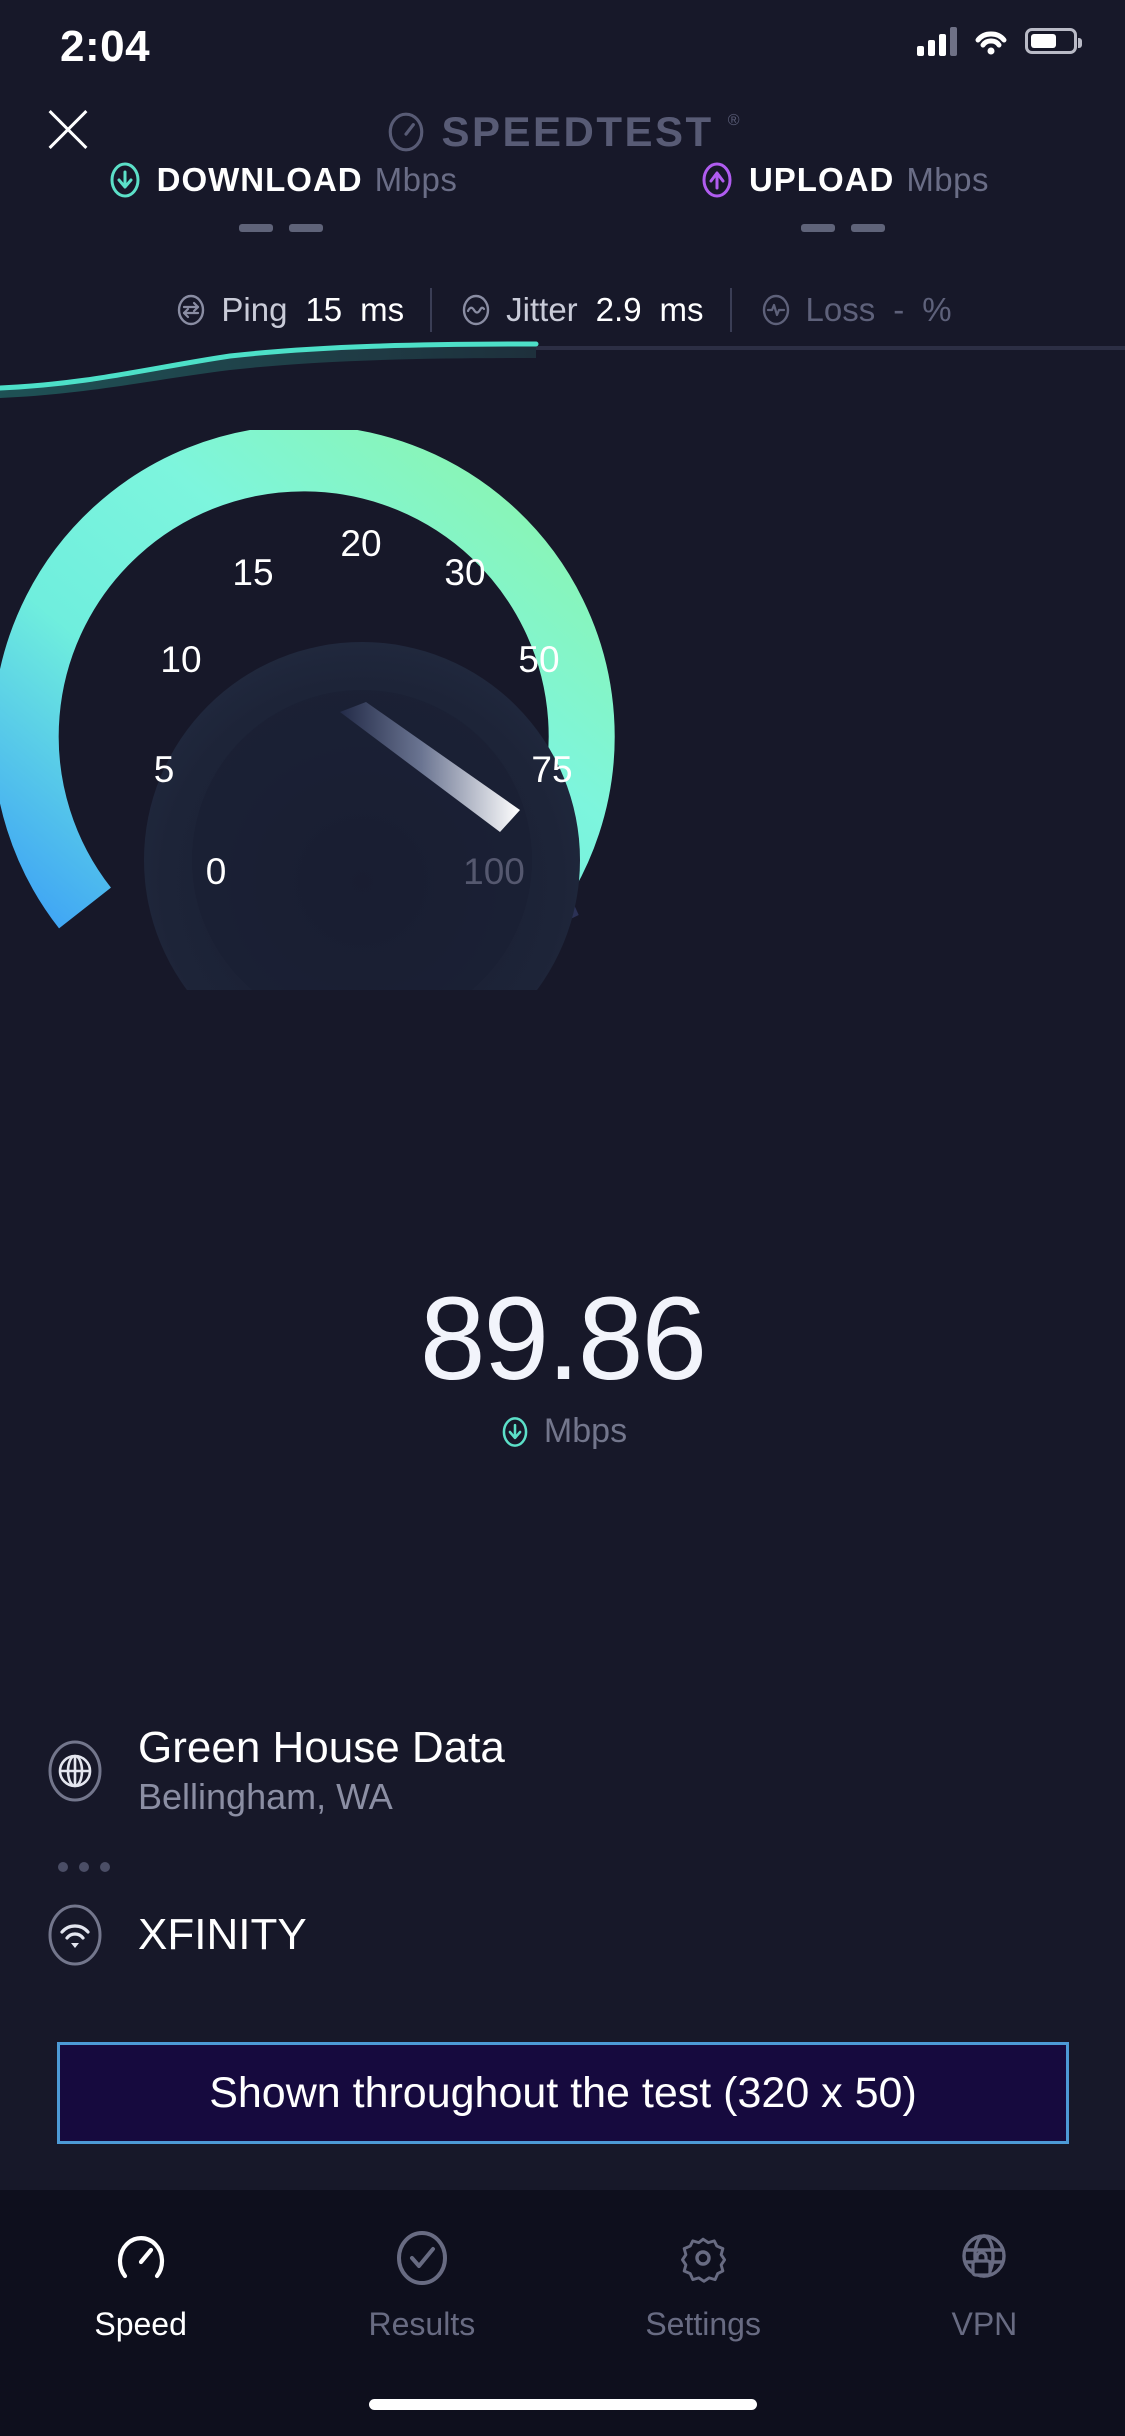 The height and width of the screenshot is (2436, 1125). I want to click on brand-name: SPEEDTEST, so click(577, 131).